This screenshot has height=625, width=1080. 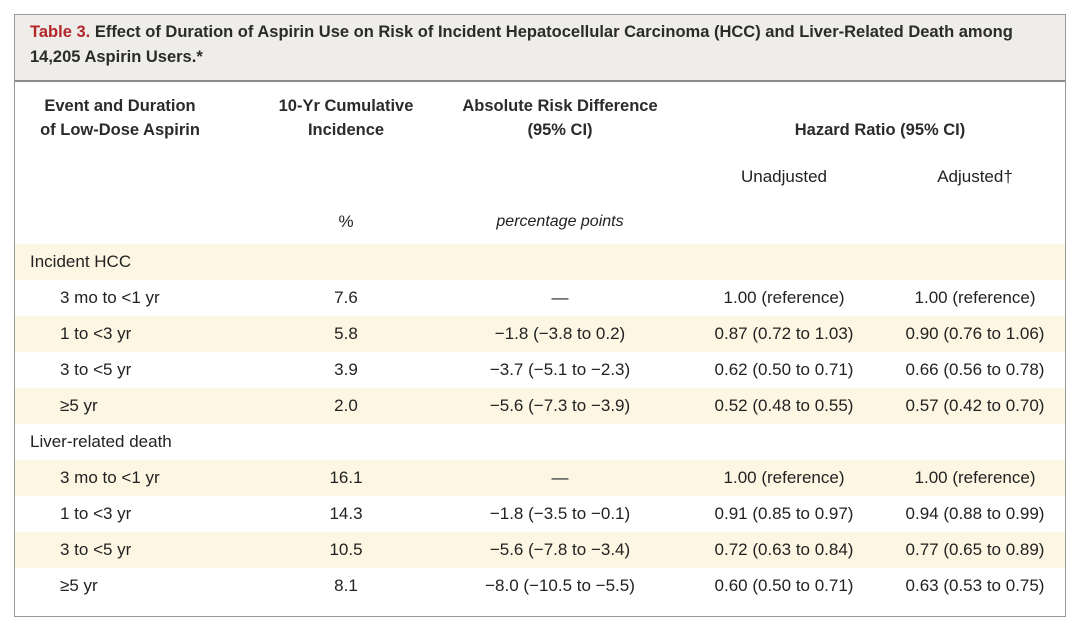 I want to click on table-cell: 0.52 (0.48 to 0.55), so click(x=784, y=405).